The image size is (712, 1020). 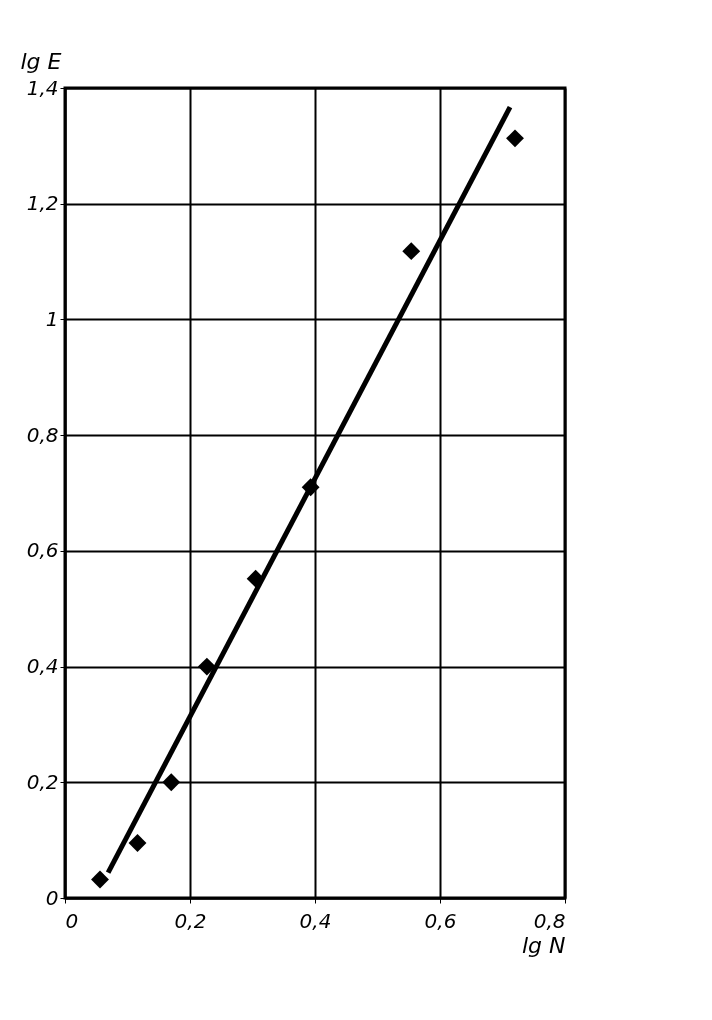 I want to click on x-tick-label: 0,6, so click(x=440, y=920).